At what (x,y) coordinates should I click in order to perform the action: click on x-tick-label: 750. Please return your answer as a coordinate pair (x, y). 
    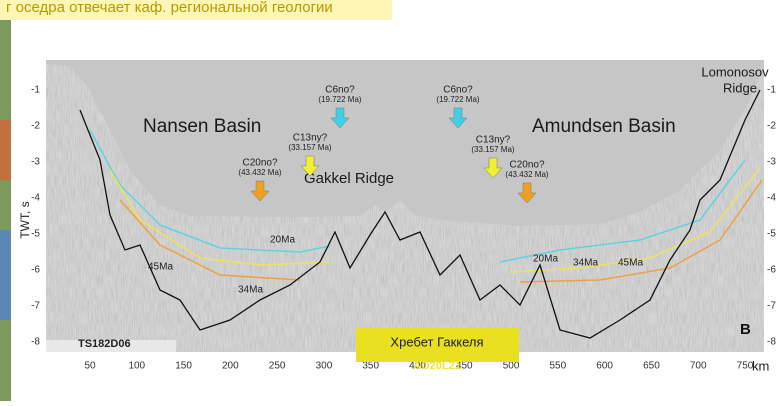
    Looking at the image, I should click on (745, 366).